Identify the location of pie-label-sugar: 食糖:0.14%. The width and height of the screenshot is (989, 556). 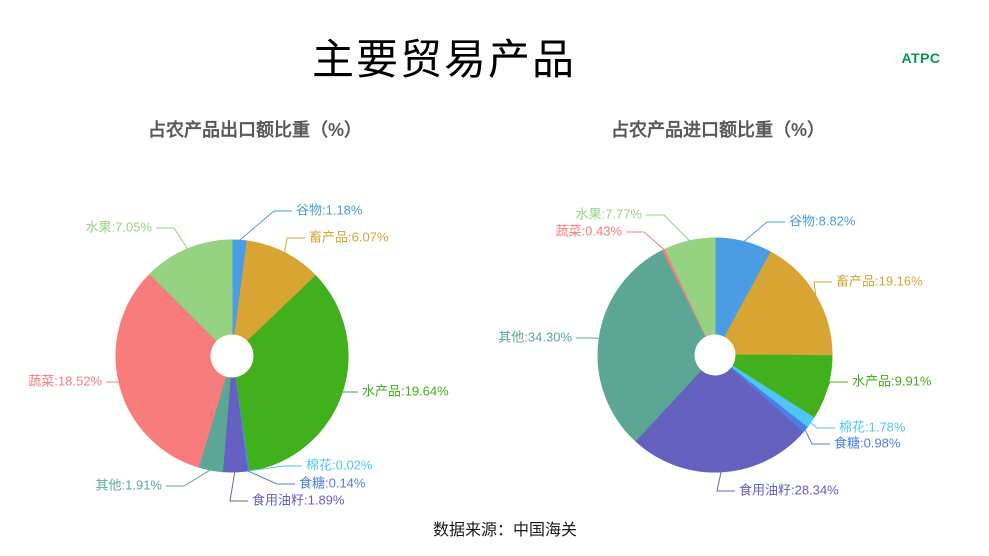
(332, 482).